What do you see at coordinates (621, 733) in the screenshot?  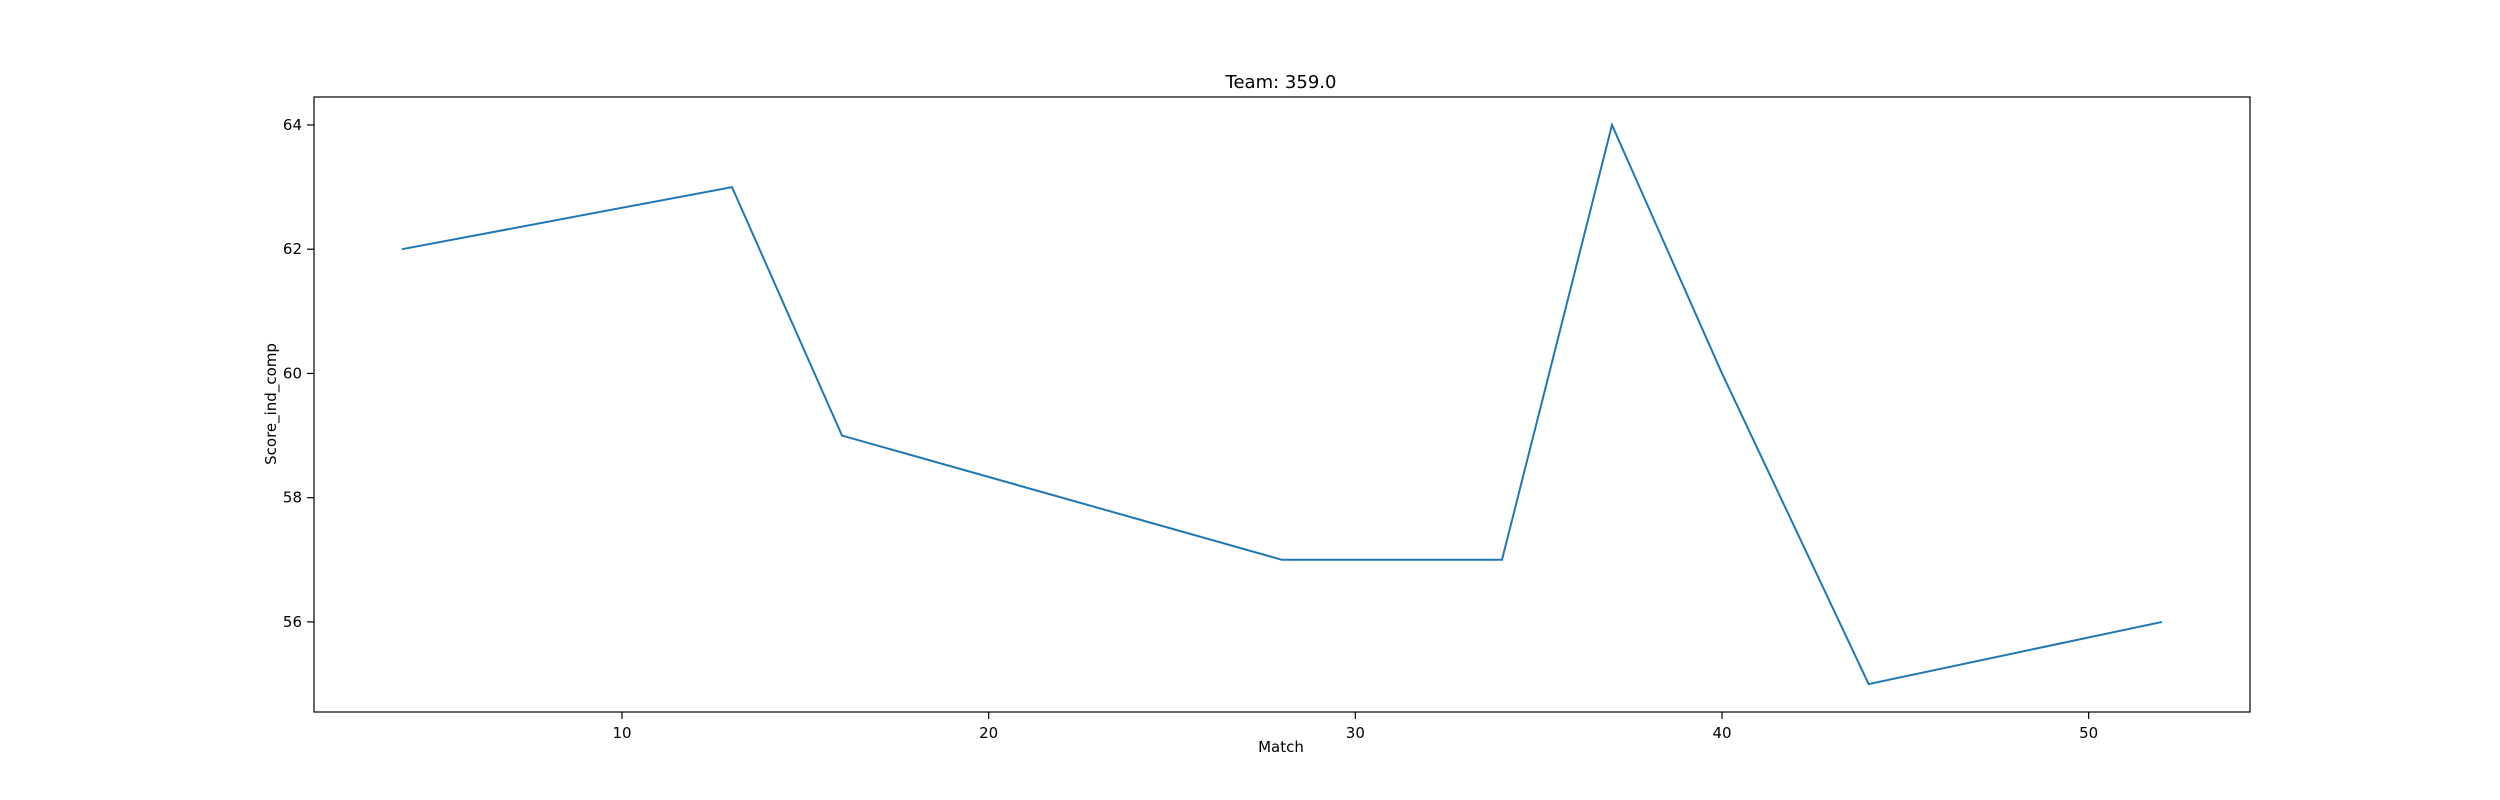 I see `x-tick-label: 10` at bounding box center [621, 733].